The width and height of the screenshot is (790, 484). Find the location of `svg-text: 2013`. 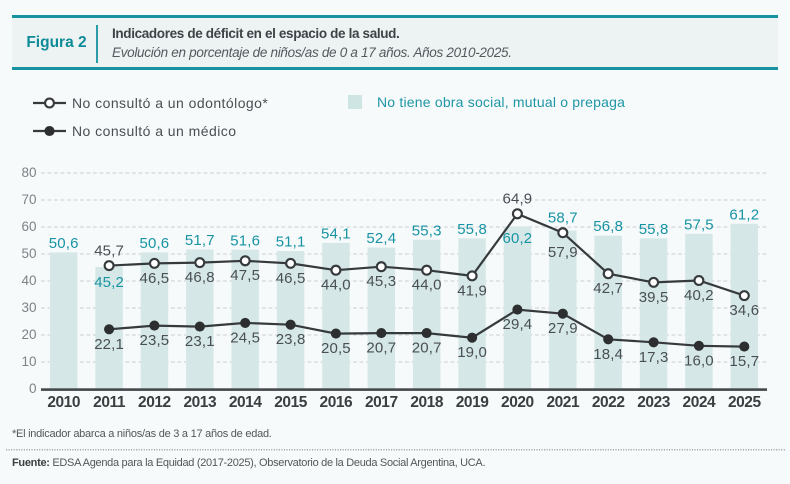

svg-text: 2013 is located at coordinates (200, 402).